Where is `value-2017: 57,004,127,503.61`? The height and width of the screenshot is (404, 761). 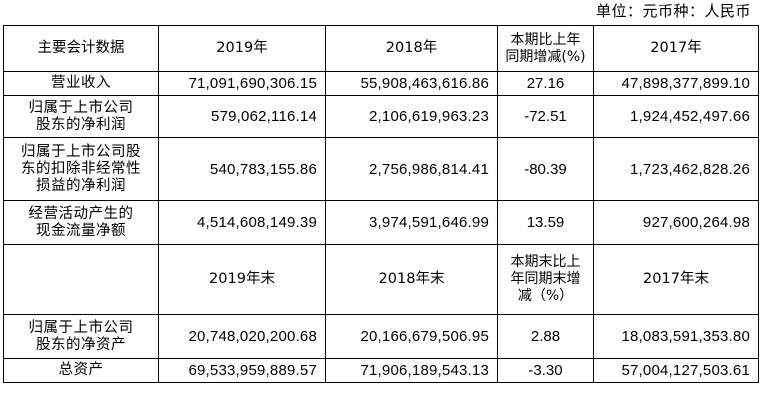
value-2017: 57,004,127,503.61 is located at coordinates (676, 370).